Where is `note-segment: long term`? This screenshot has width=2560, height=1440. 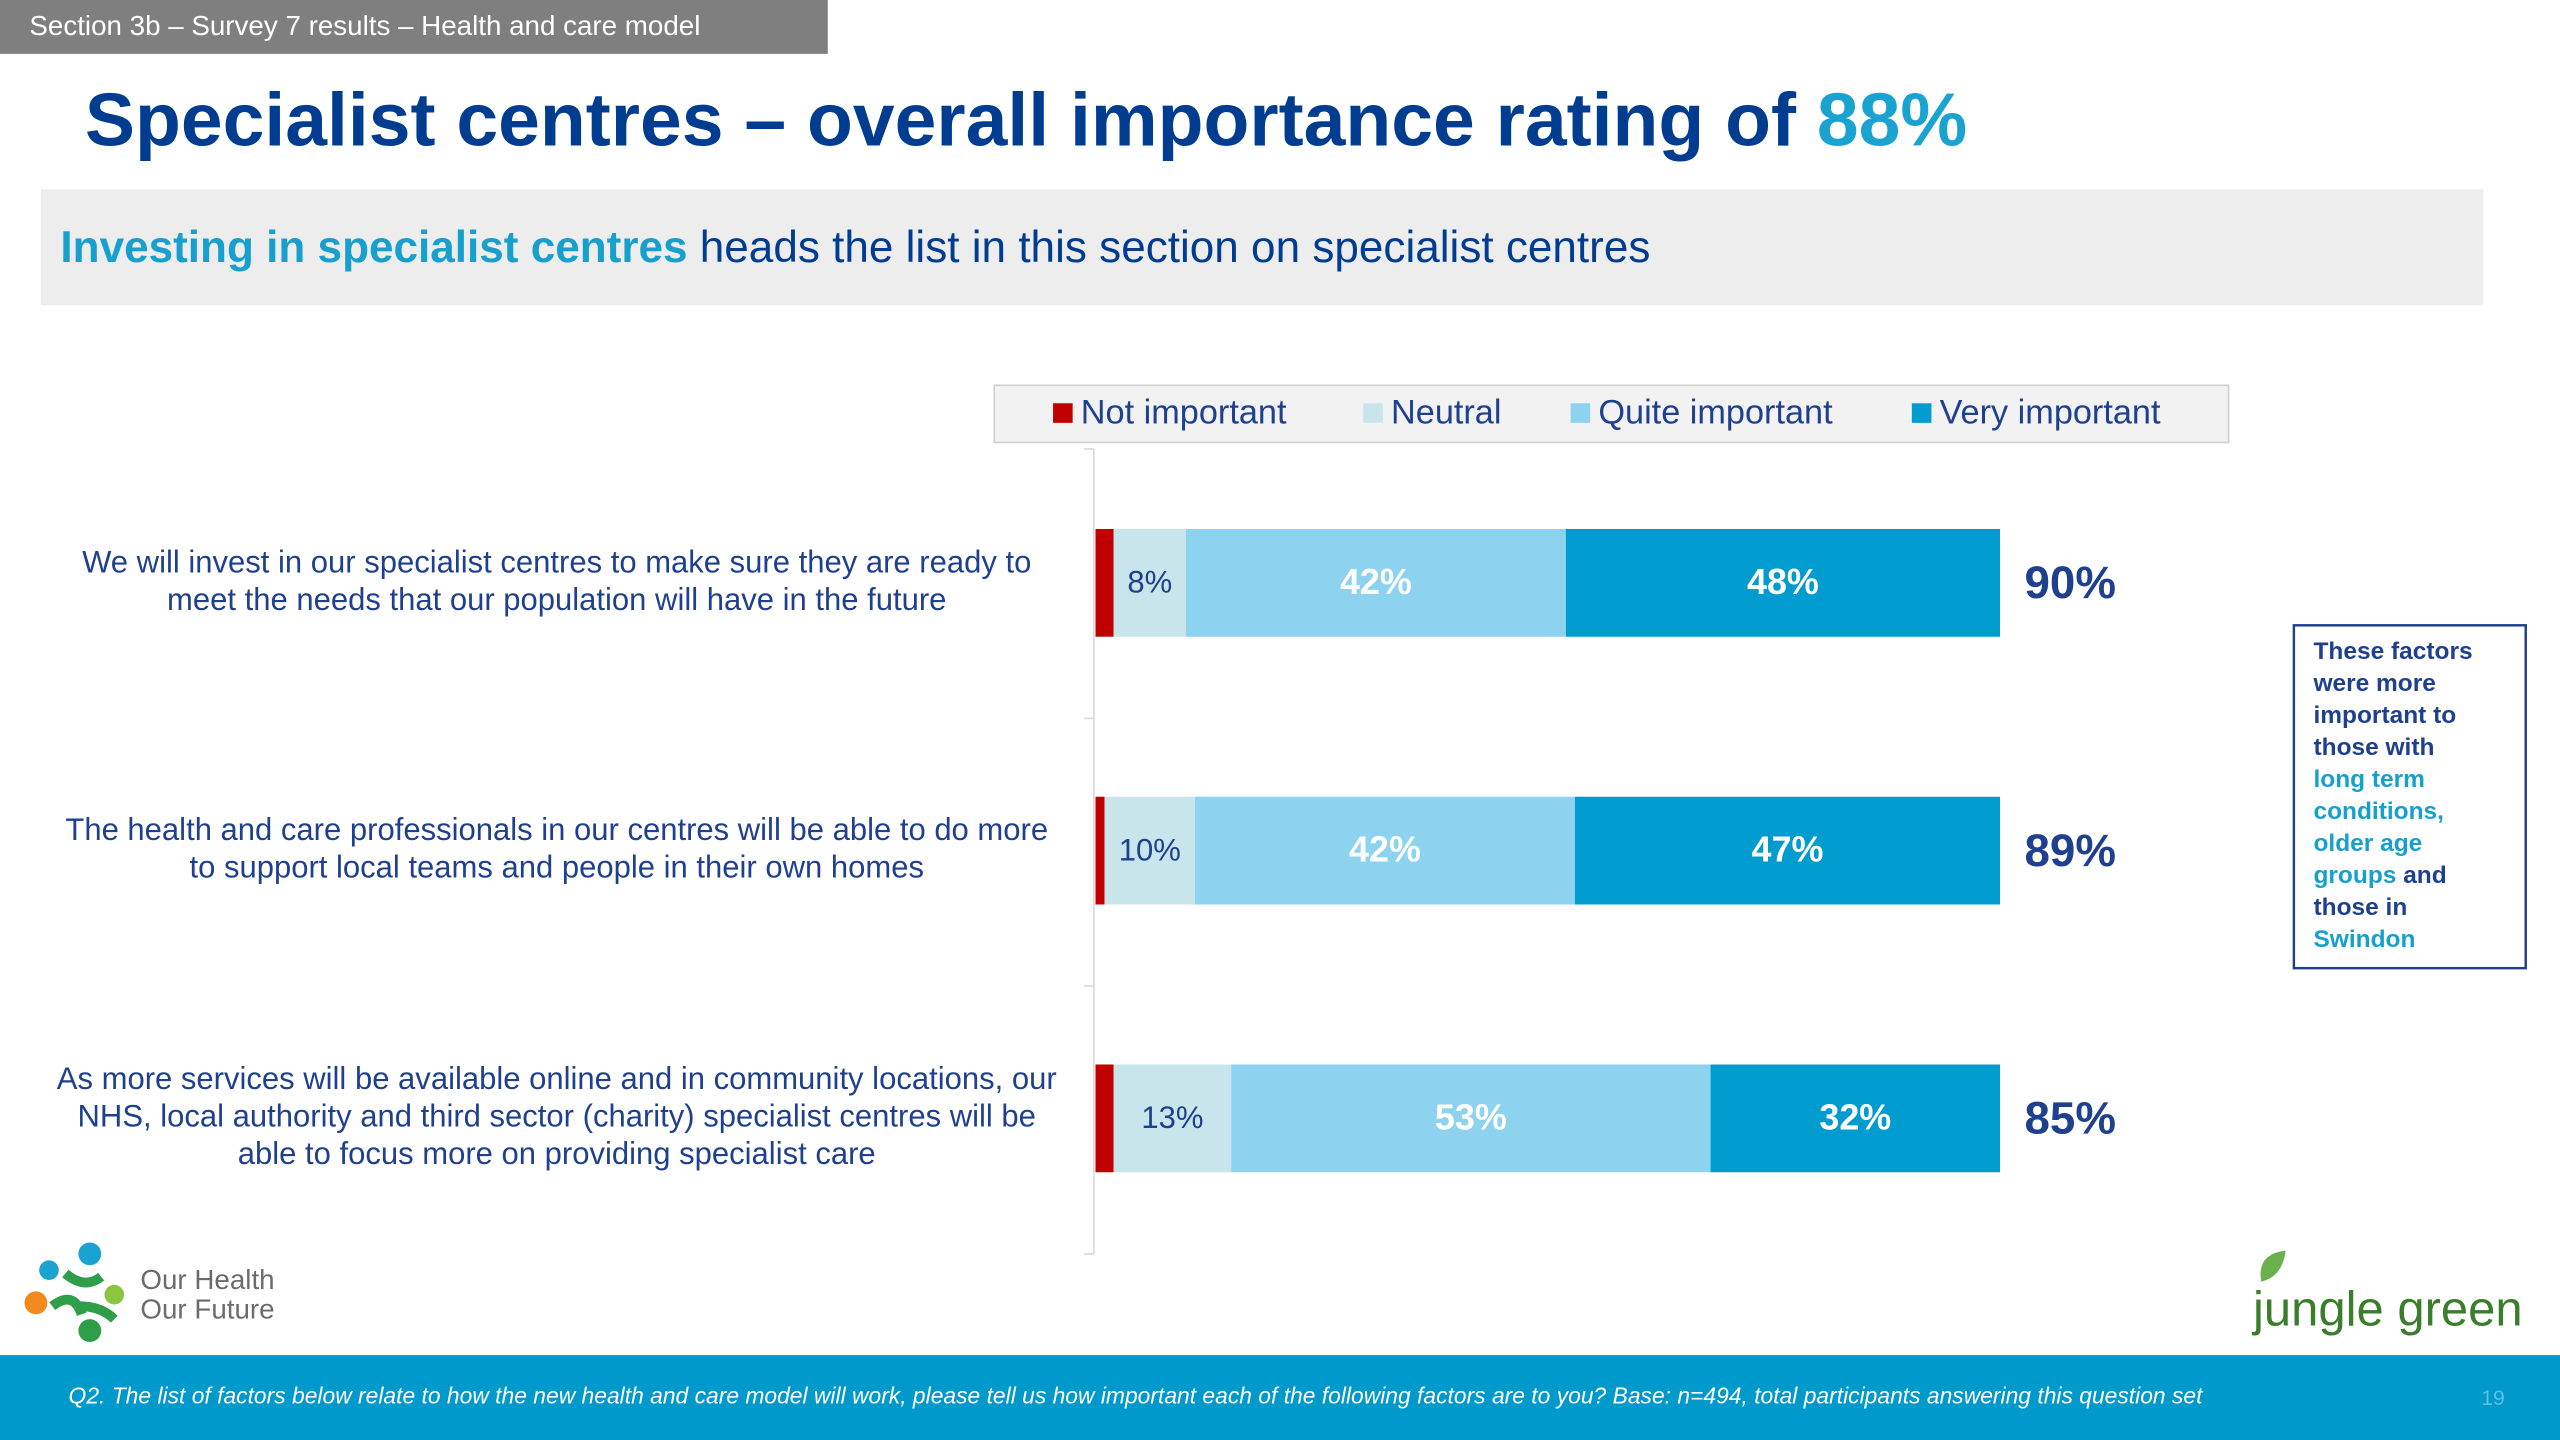 note-segment: long term is located at coordinates (2368, 780).